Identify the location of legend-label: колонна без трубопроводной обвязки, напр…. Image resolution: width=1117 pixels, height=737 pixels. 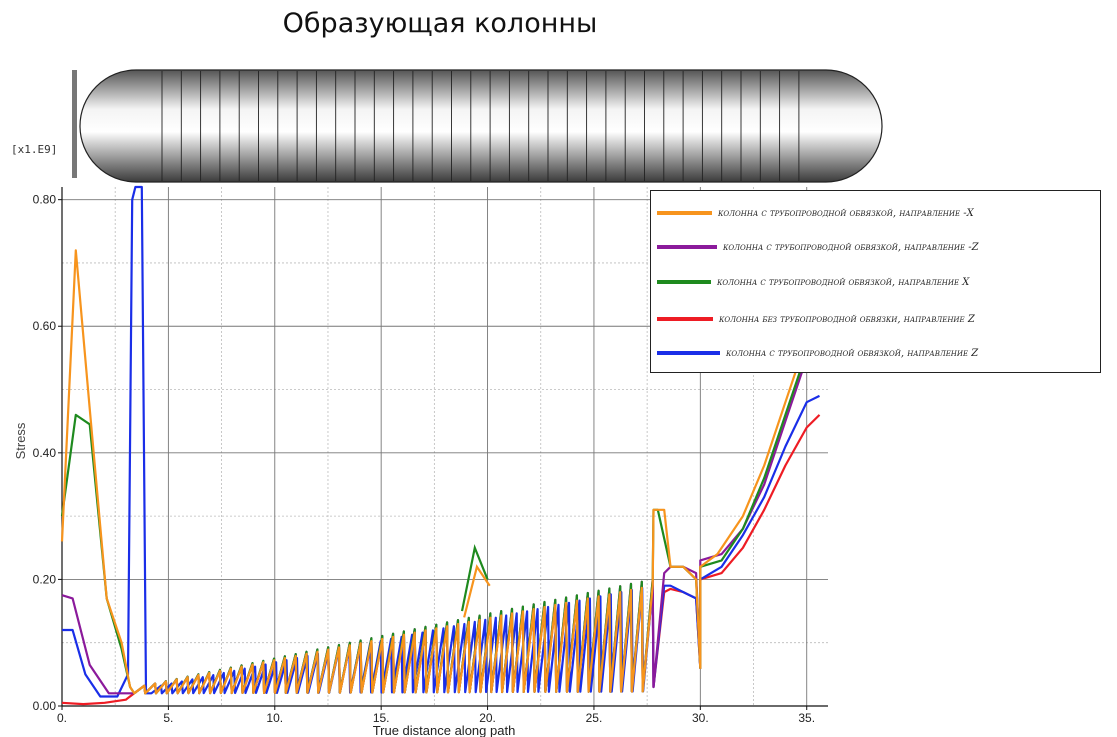
(847, 319).